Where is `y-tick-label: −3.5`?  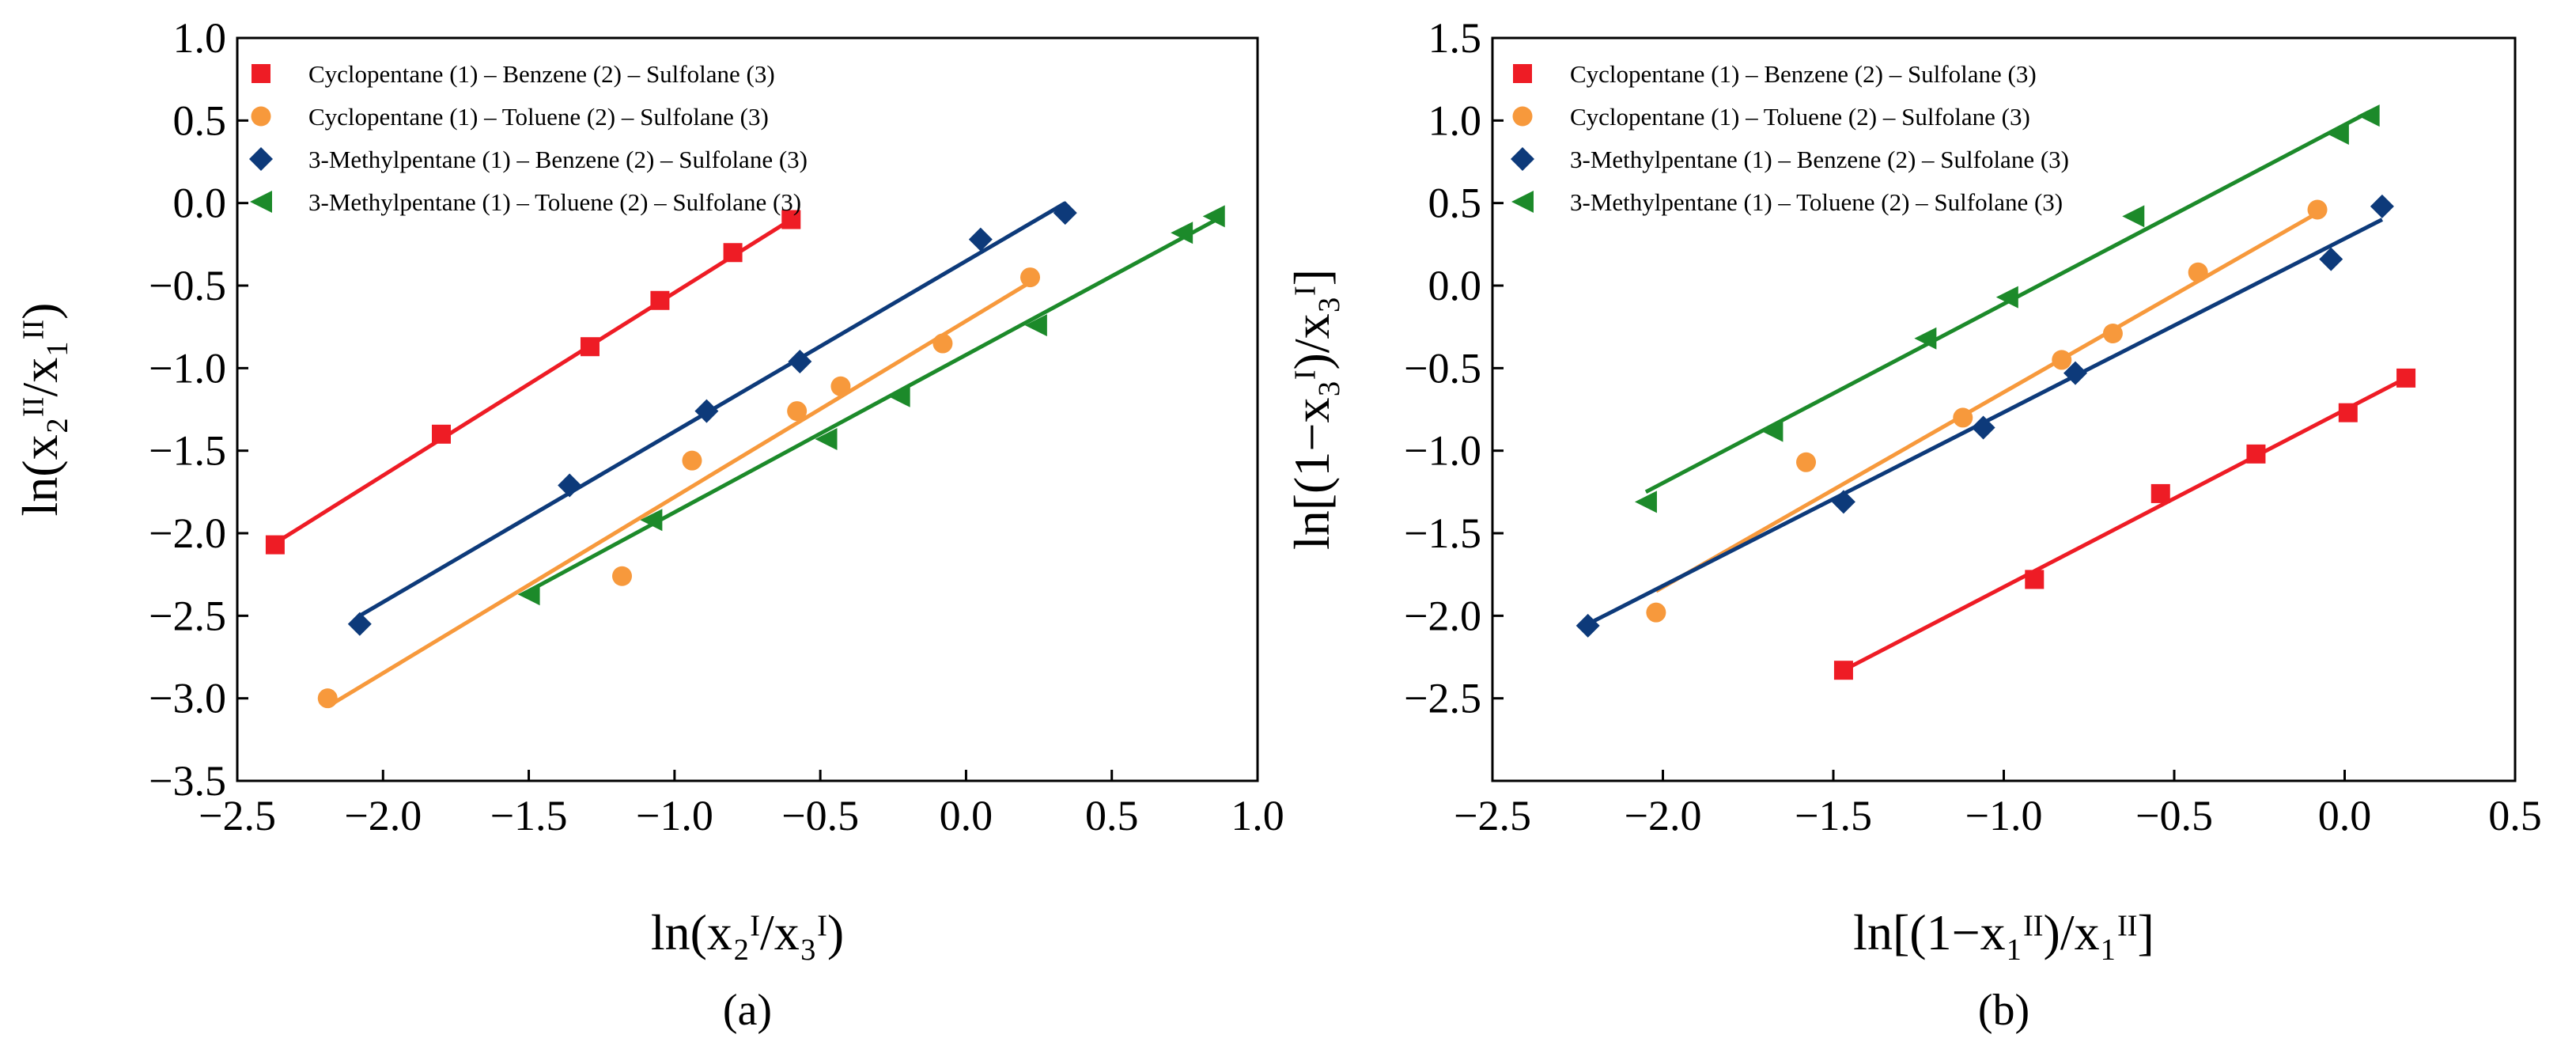
y-tick-label: −3.5 is located at coordinates (188, 781).